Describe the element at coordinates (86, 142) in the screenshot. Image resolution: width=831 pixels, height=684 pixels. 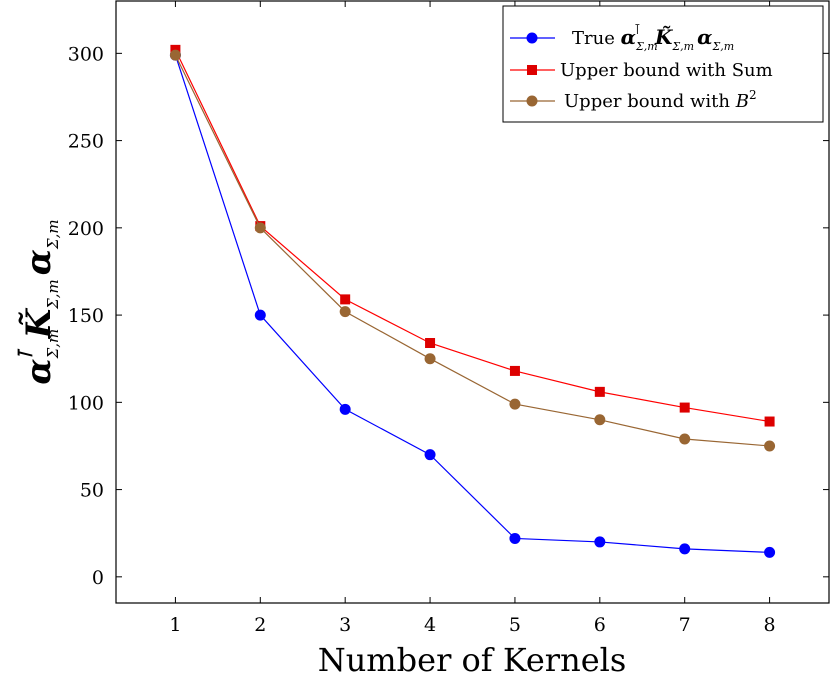
I see `y-tick-label: 250` at that location.